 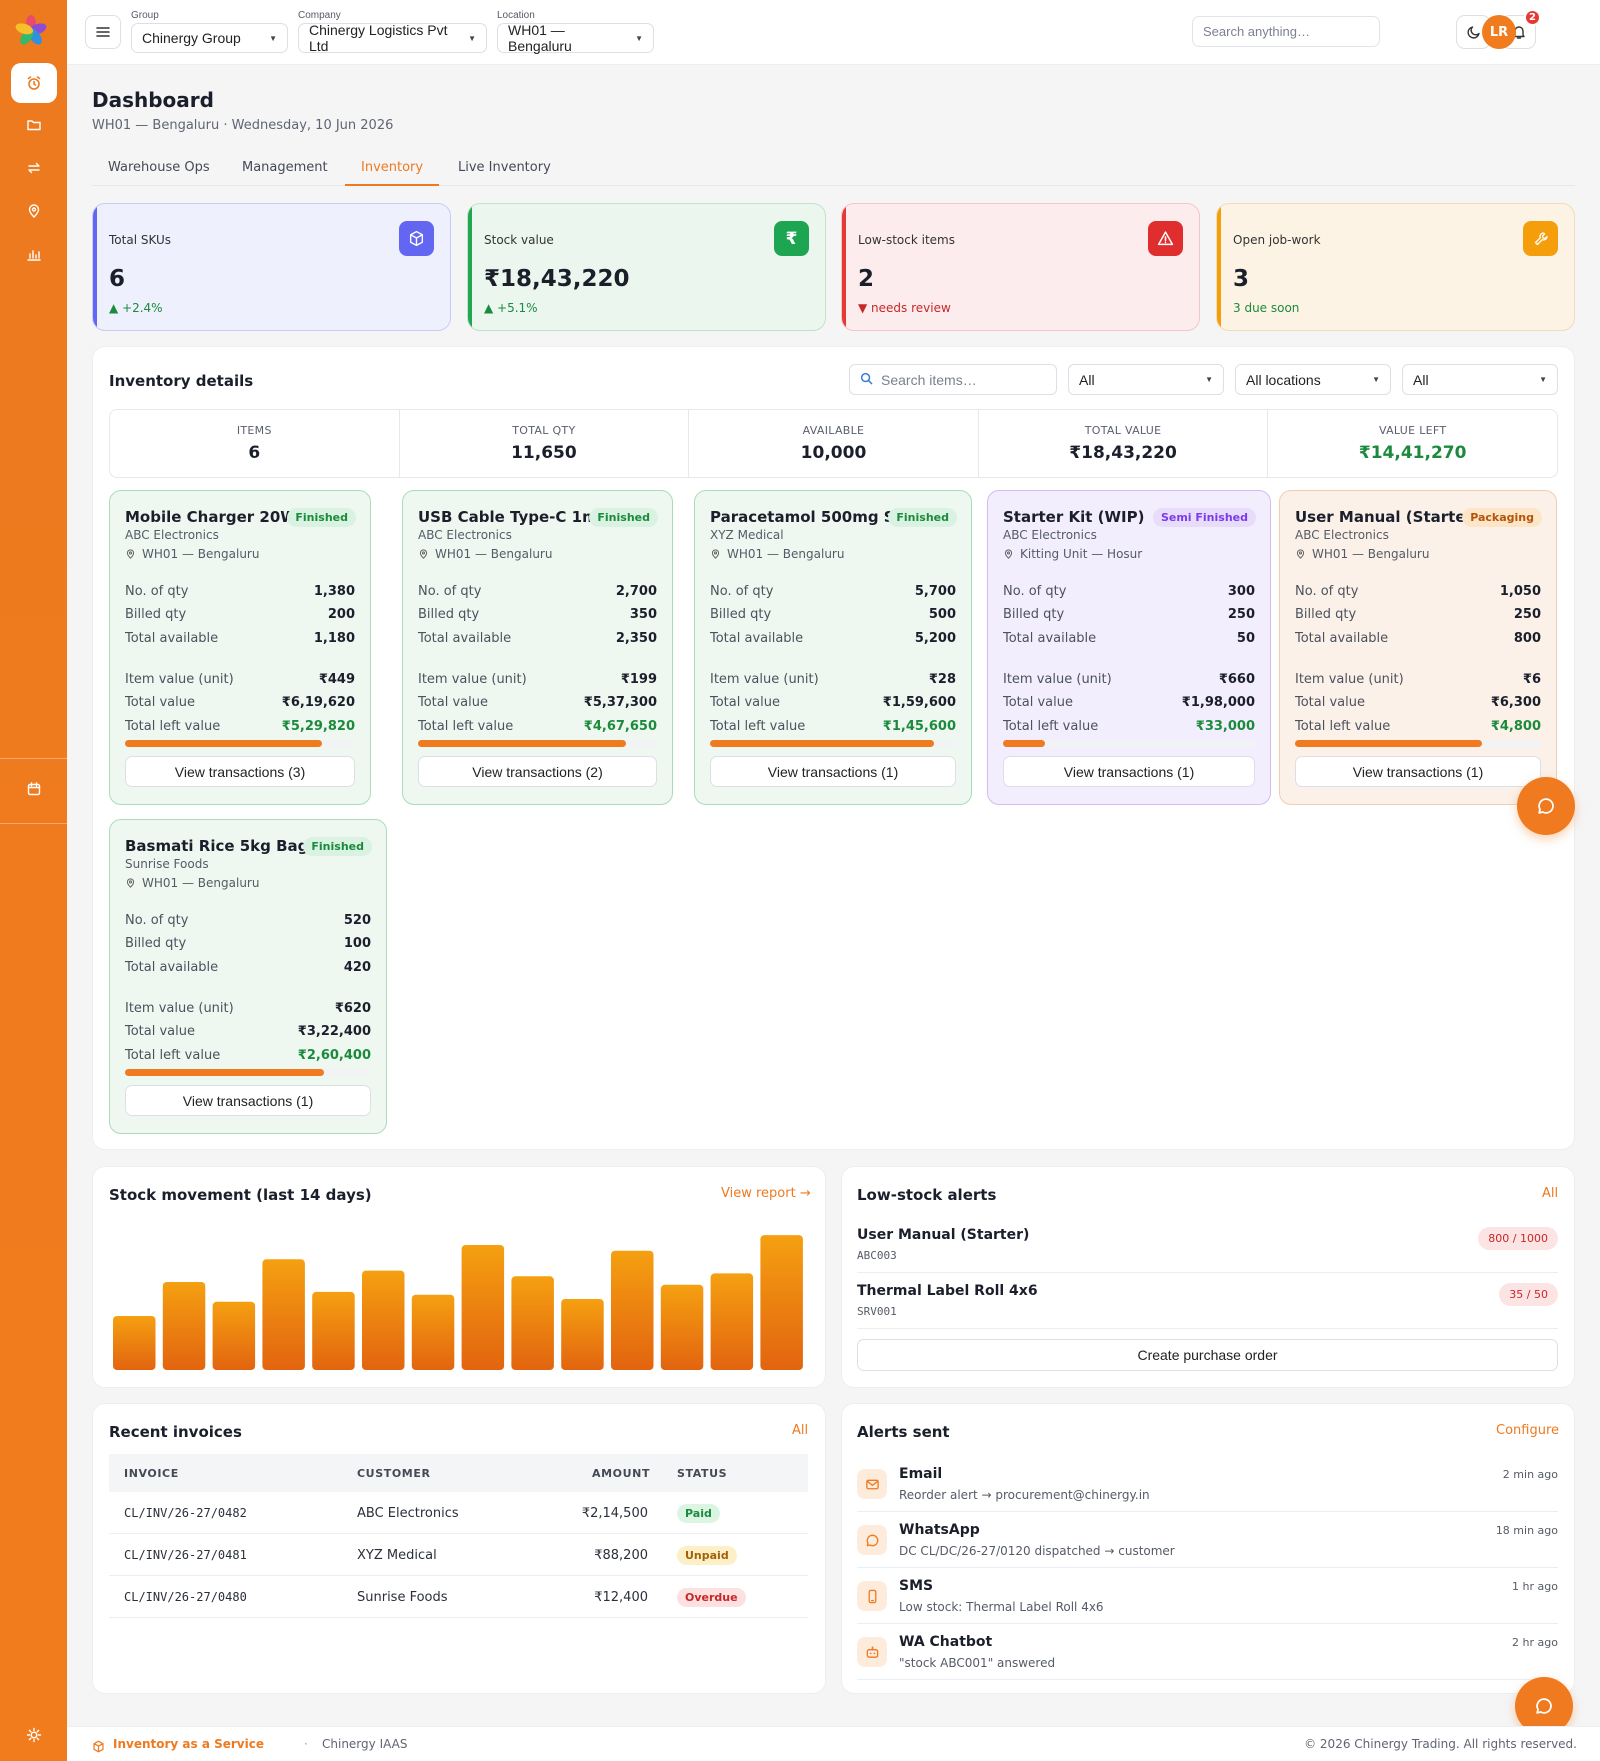 I want to click on create-purchase-order-button: Create purchase order, so click(x=1207, y=1355).